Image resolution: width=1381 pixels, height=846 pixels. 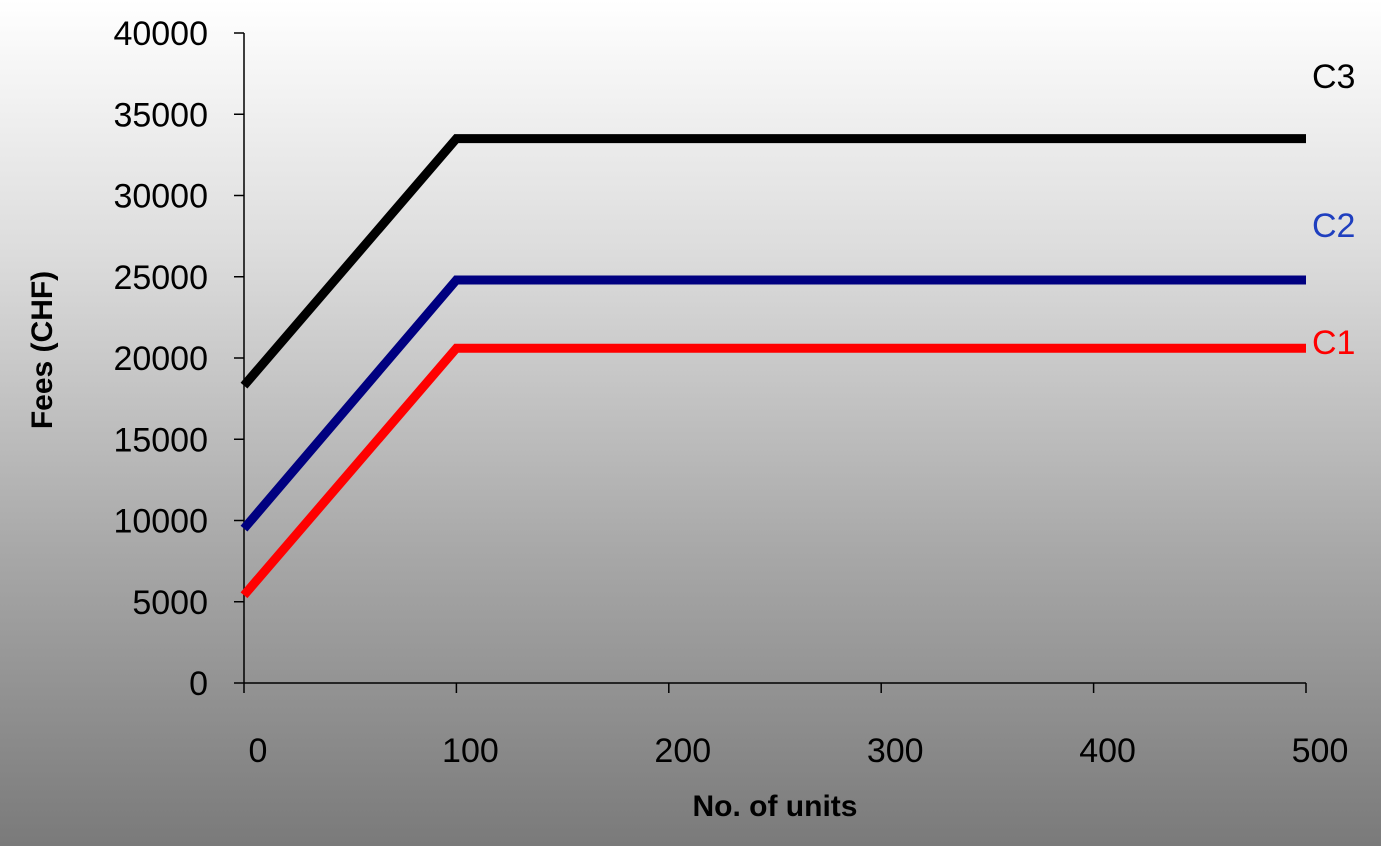 I want to click on series-label-c3: C3, so click(x=1333, y=77).